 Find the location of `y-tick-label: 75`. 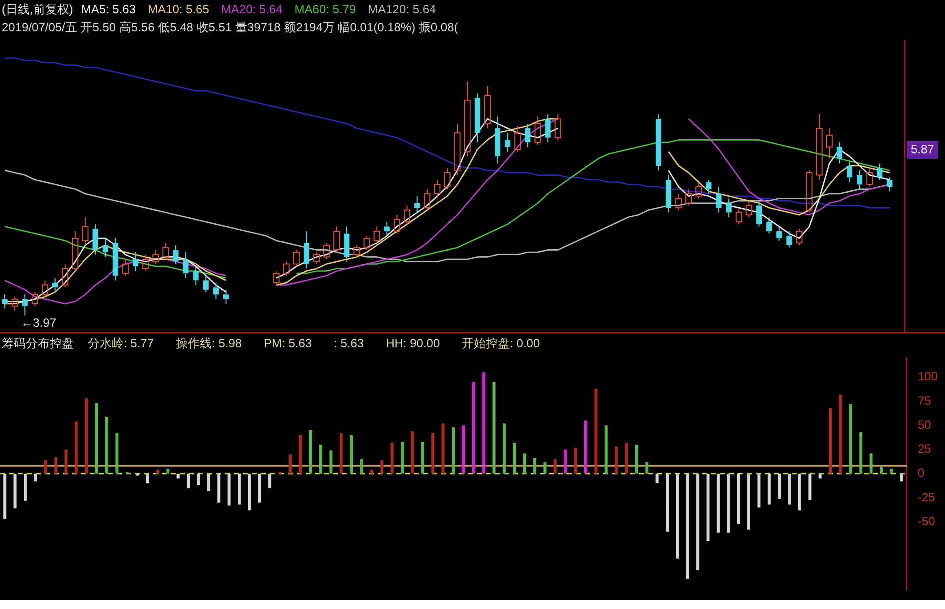

y-tick-label: 75 is located at coordinates (925, 401).